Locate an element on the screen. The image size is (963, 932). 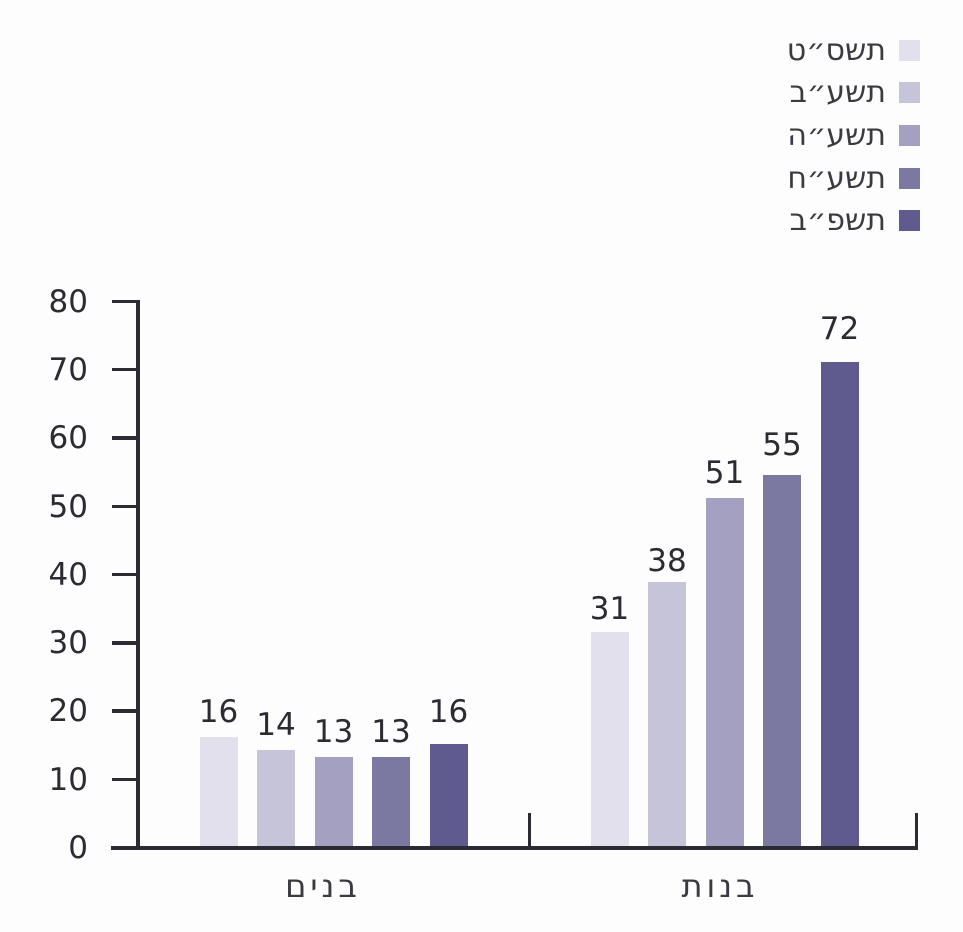
y-tick-label: 50 is located at coordinates (68, 506).